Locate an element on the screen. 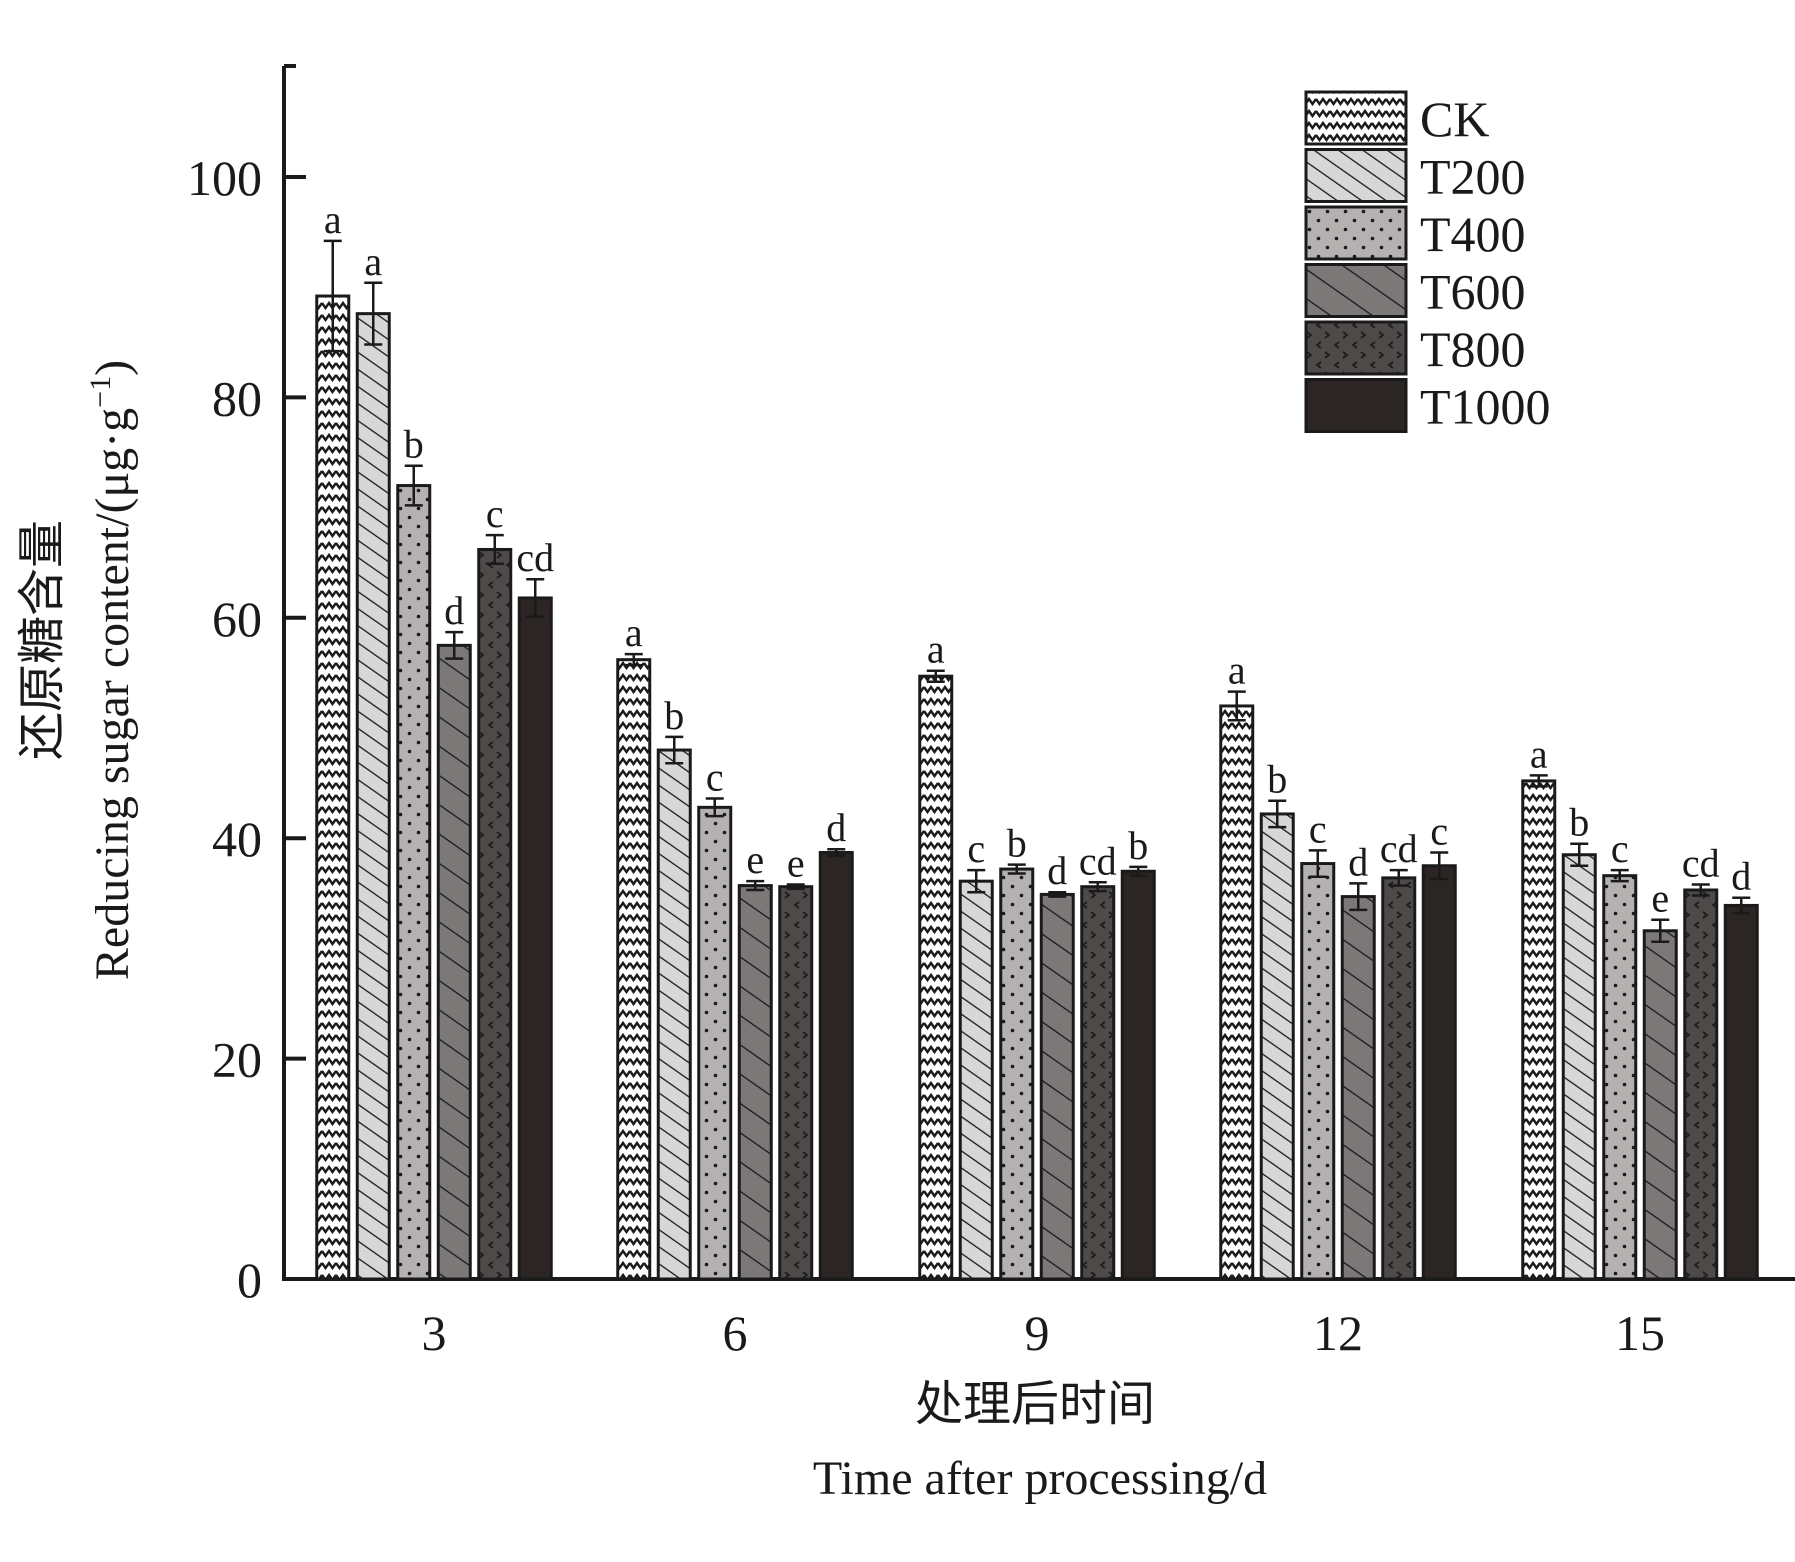 The image size is (1795, 1562). x-axis-title-cn: 处理后时间 is located at coordinates (1035, 1404).